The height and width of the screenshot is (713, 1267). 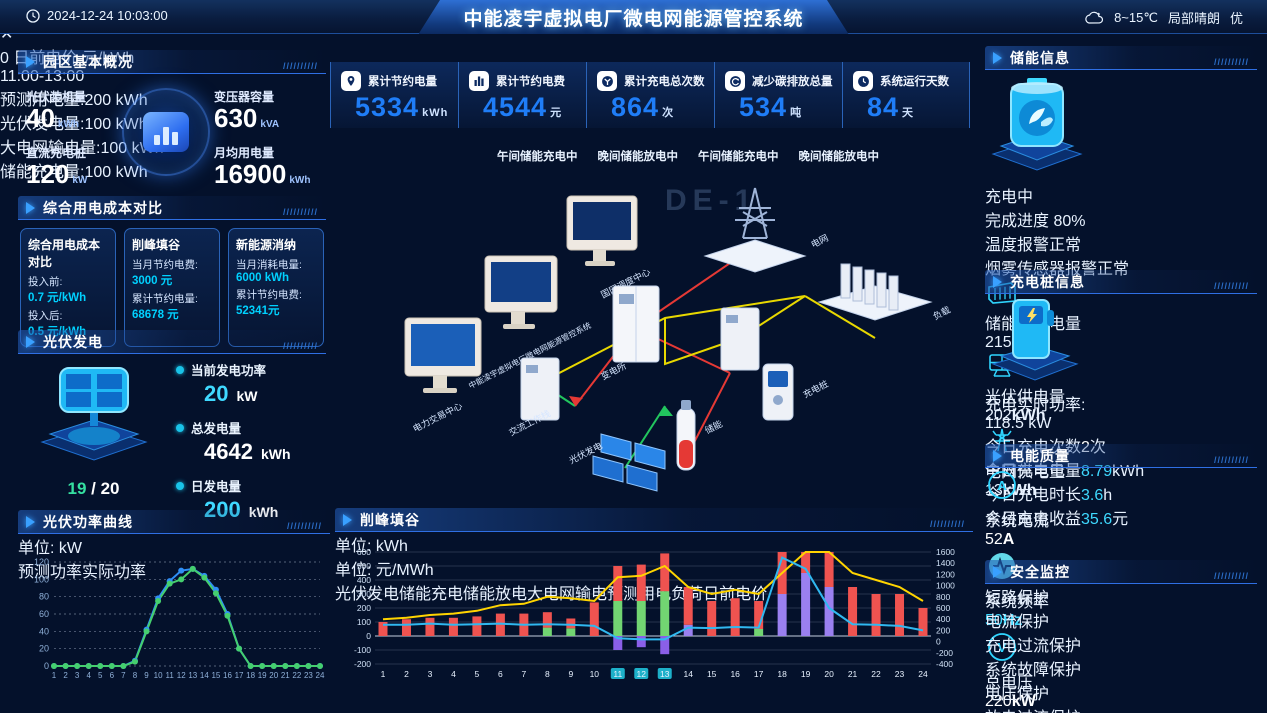 I want to click on svg-text: 80, so click(x=44, y=597).